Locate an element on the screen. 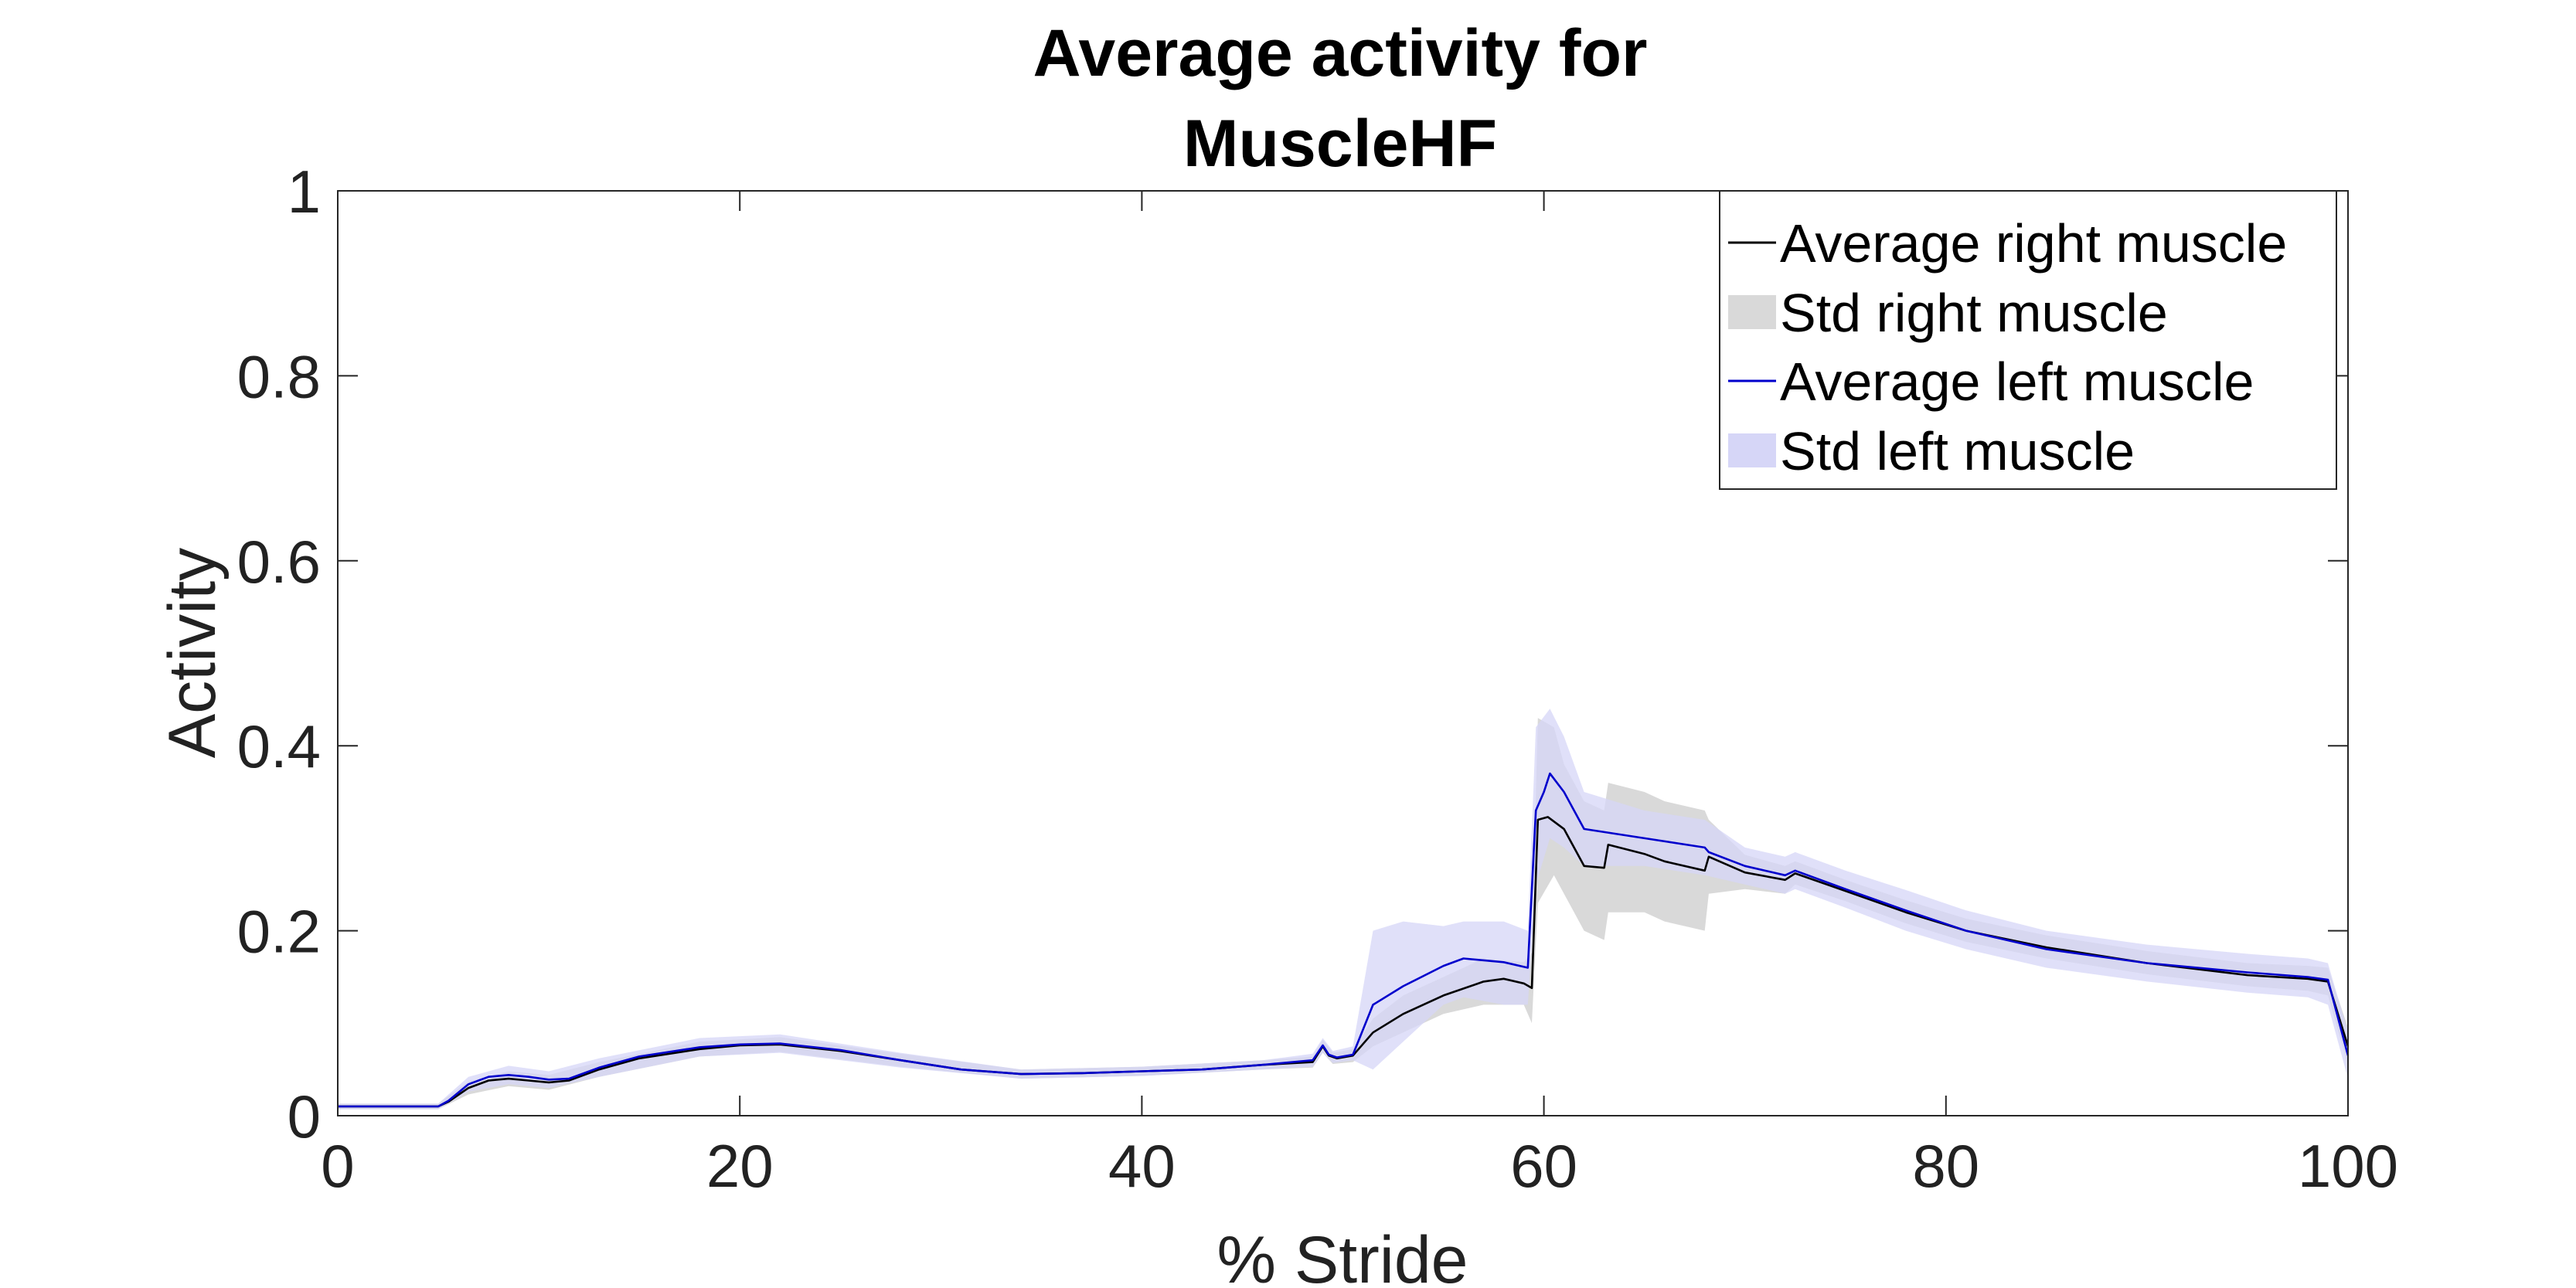  legend-swatch-std-right is located at coordinates (1752, 312).